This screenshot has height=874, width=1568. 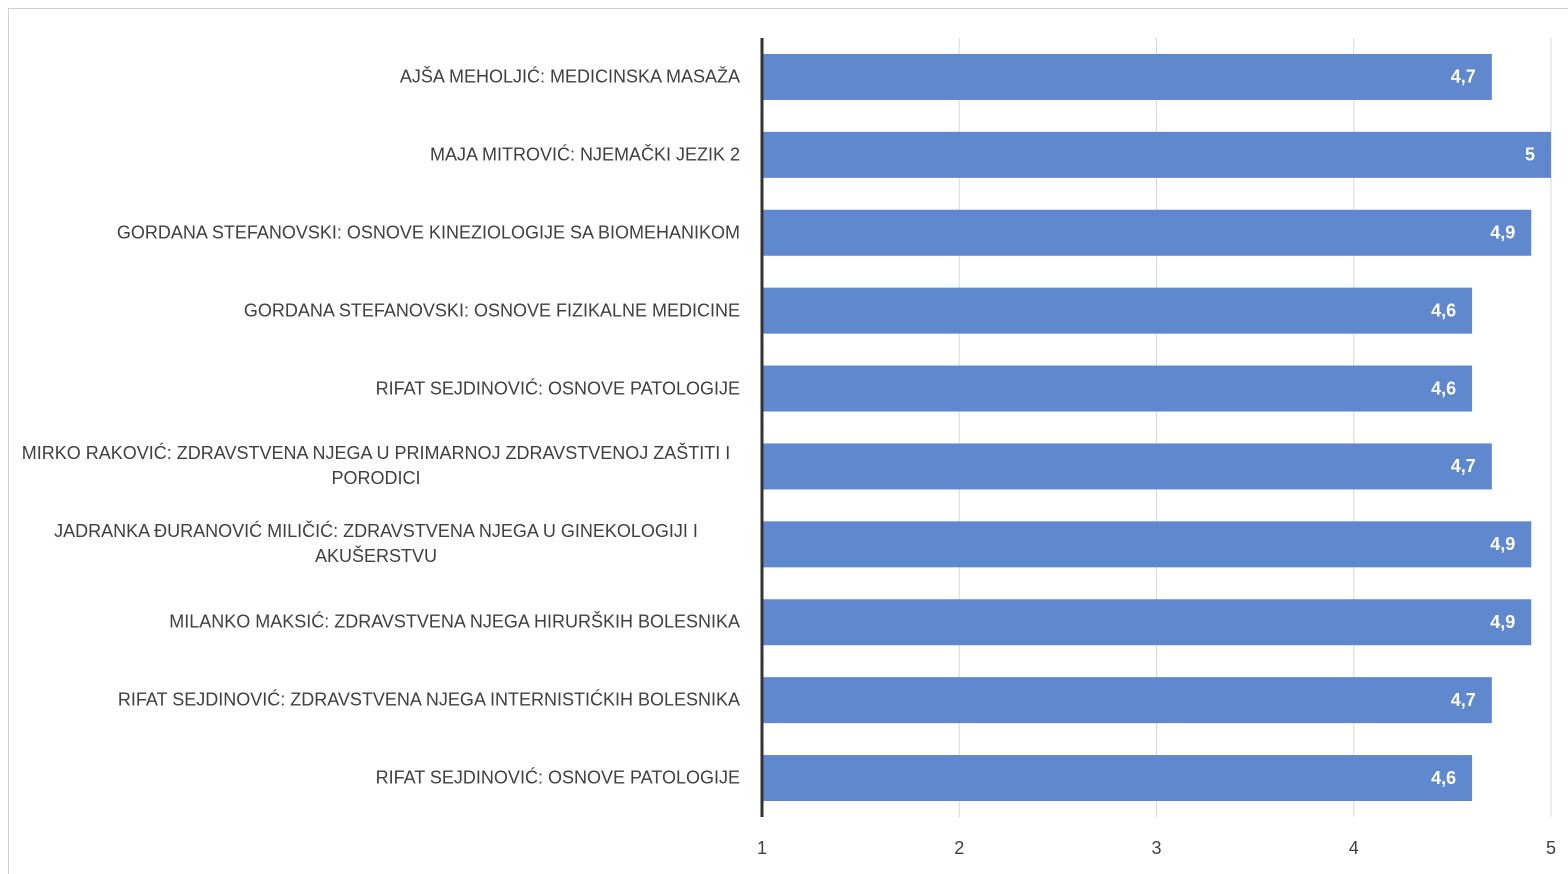 What do you see at coordinates (1156, 848) in the screenshot?
I see `x-tick-label: 3` at bounding box center [1156, 848].